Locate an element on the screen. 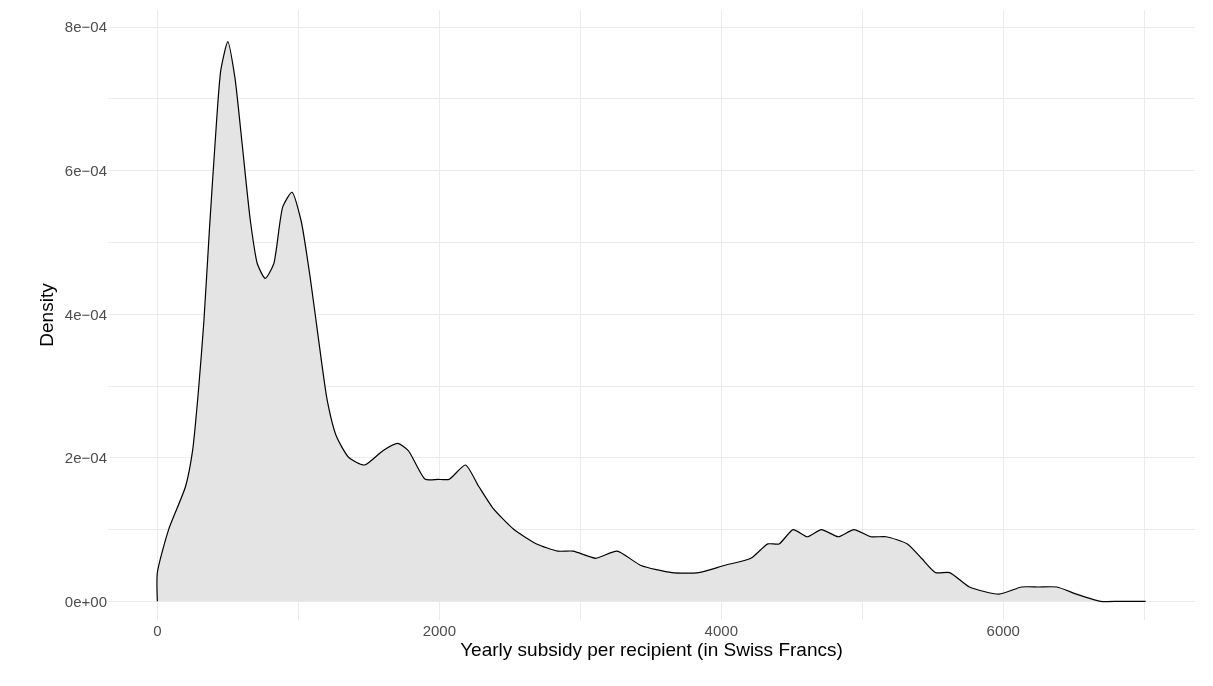  x-tick-label: 4000 is located at coordinates (721, 630).